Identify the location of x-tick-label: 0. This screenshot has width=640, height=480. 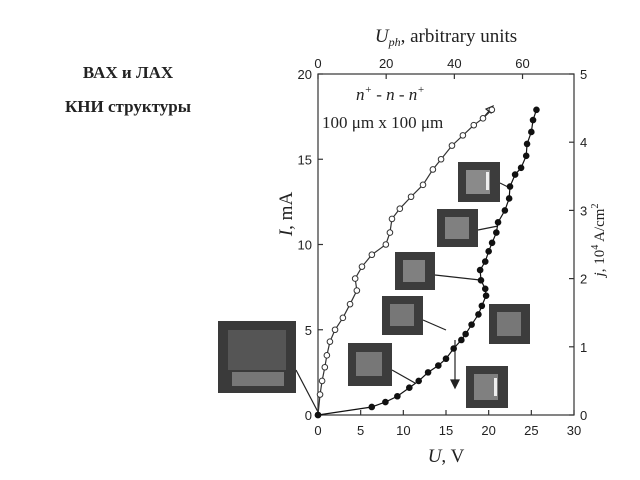
(317, 430).